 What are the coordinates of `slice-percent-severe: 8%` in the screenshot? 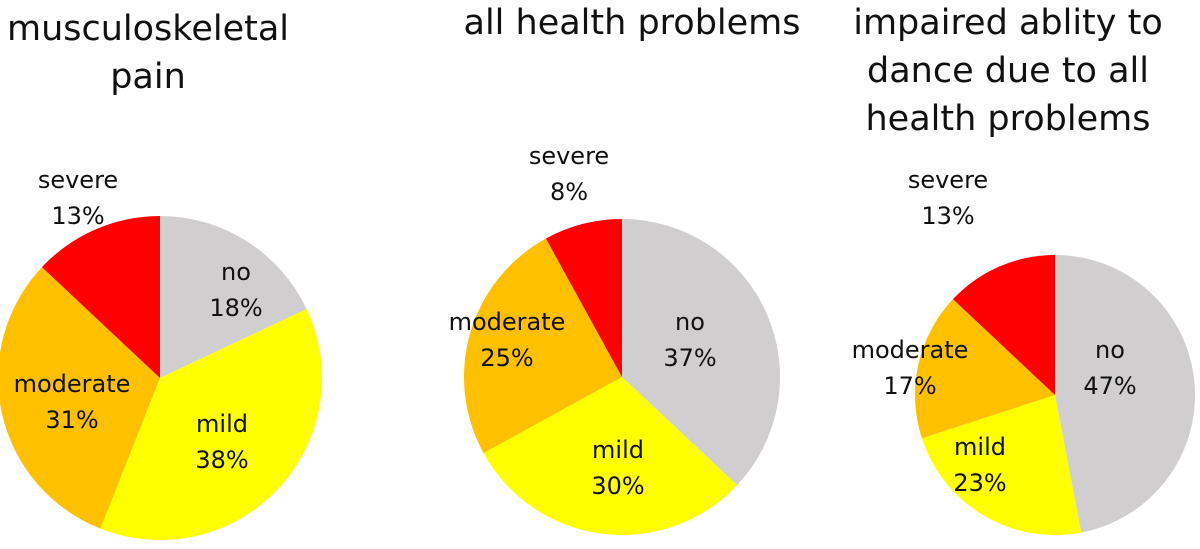 It's located at (569, 192).